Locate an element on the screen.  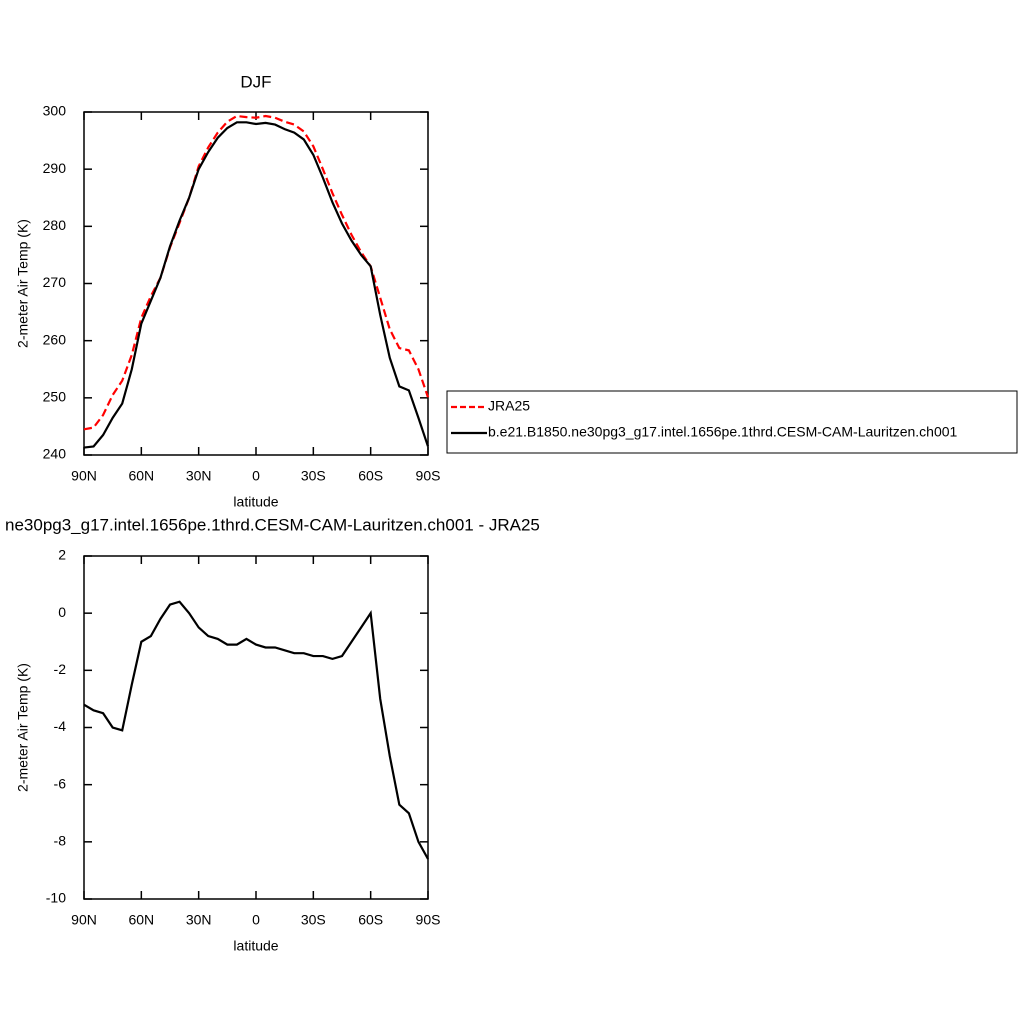
y-tick-label: 0 is located at coordinates (62, 612).